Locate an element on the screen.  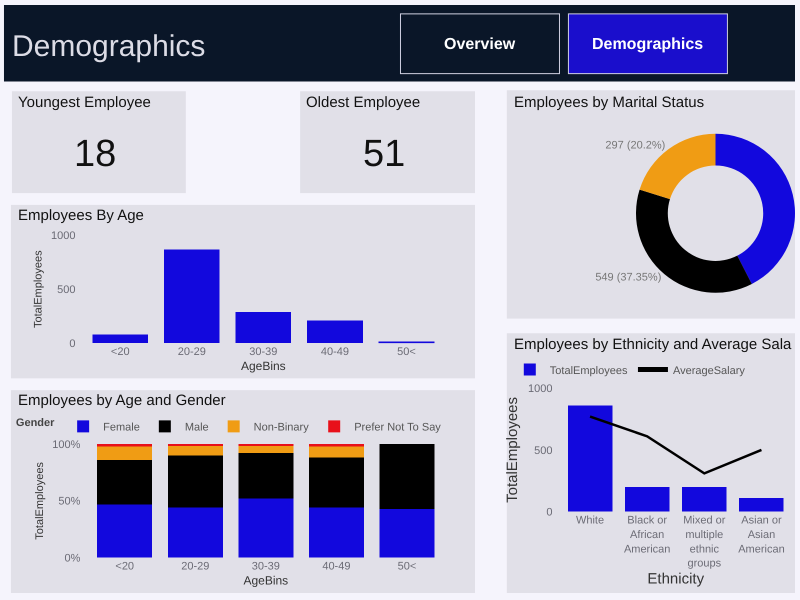
legend-label: Prefer Not To Say is located at coordinates (398, 428).